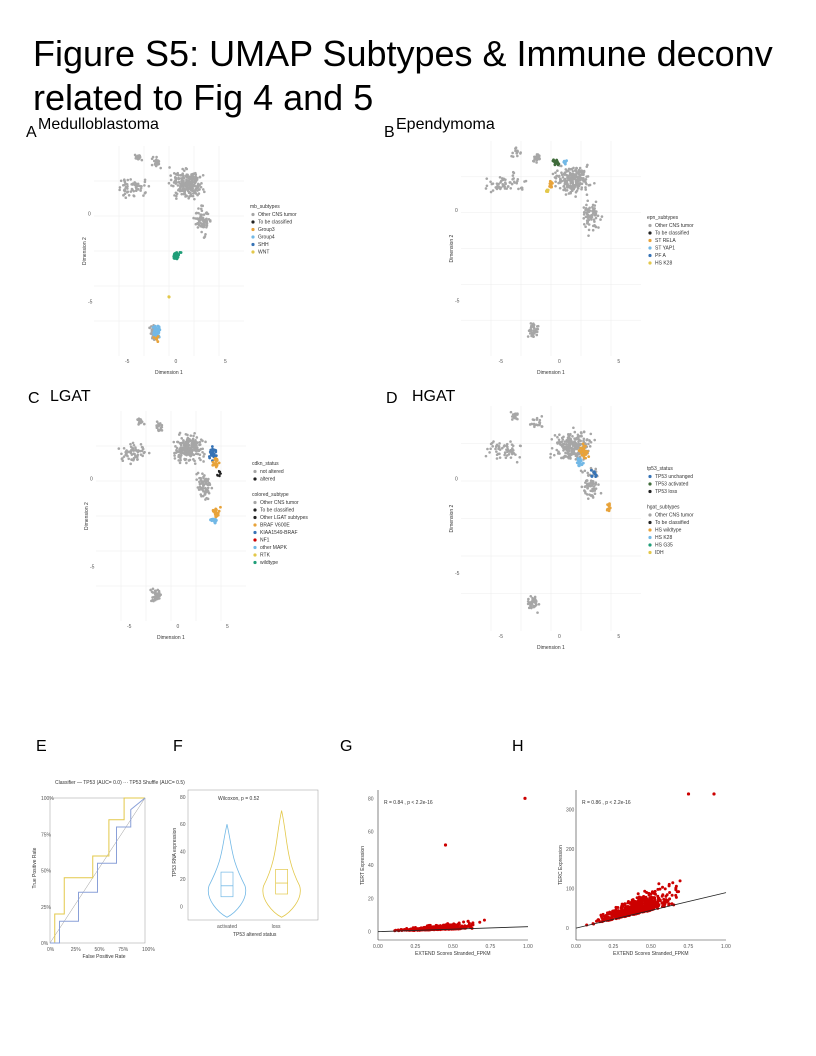 The height and width of the screenshot is (1056, 816). I want to click on x-tick-label: activated, so click(227, 927).